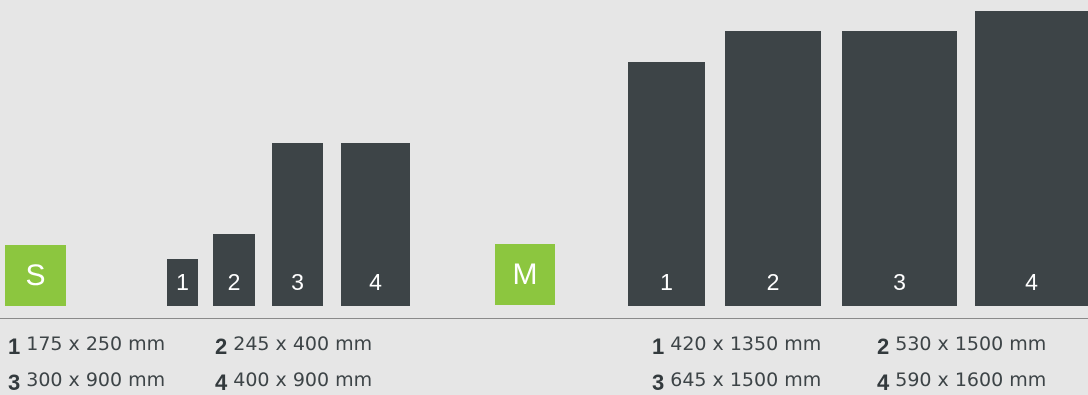  I want to click on m-spec-1-number: 1, so click(658, 346).